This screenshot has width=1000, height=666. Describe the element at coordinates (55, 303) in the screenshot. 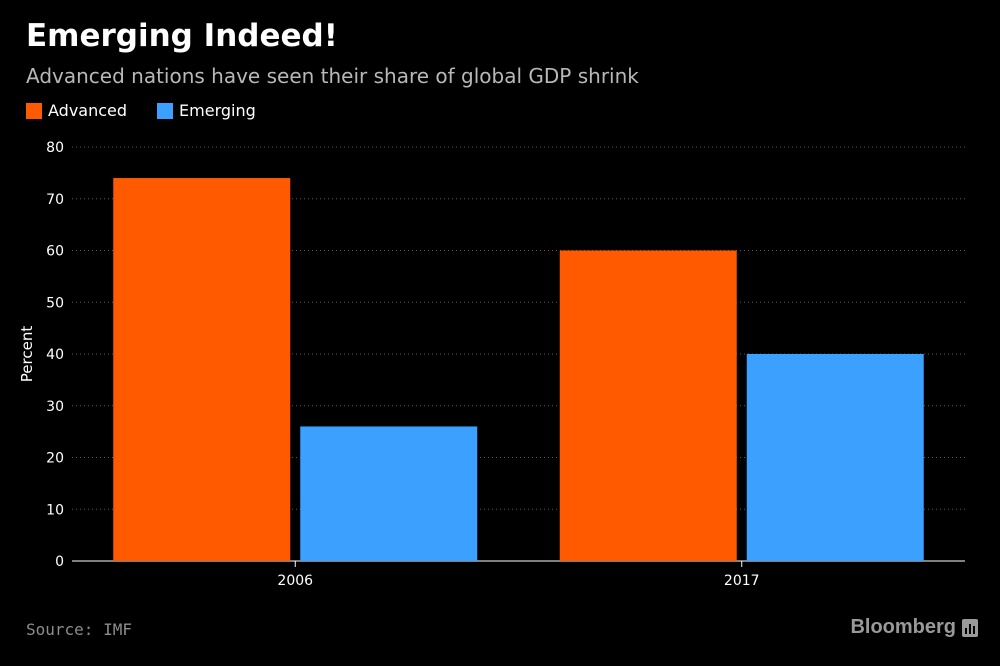

I see `y-tick-label-50: 50` at that location.